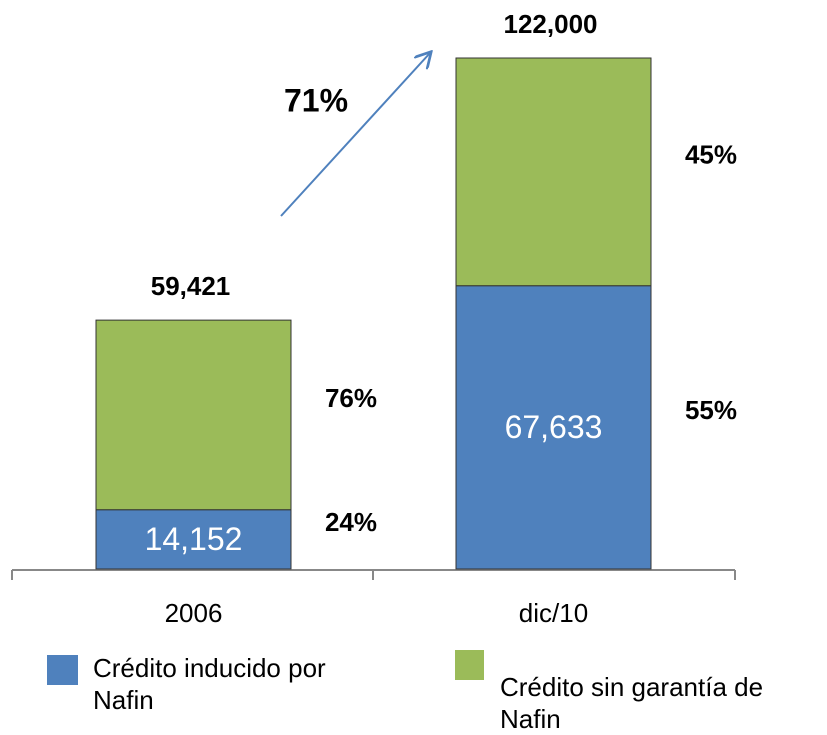  Describe the element at coordinates (711, 410) in the screenshot. I see `percent-label: 55%` at that location.